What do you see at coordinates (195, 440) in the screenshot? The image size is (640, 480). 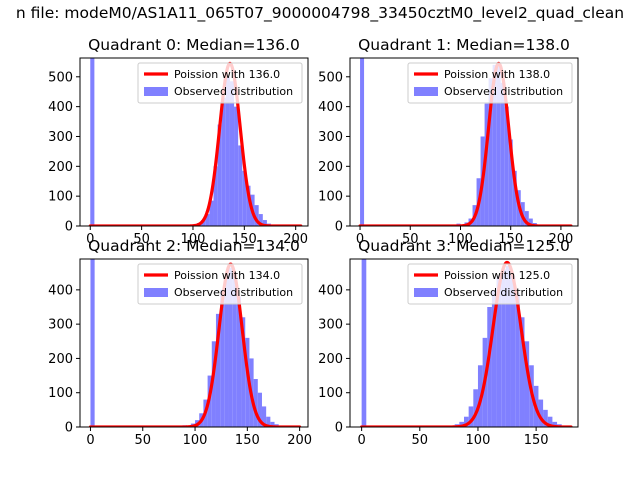 I see `quadrant-2-x-tick-label: 100` at bounding box center [195, 440].